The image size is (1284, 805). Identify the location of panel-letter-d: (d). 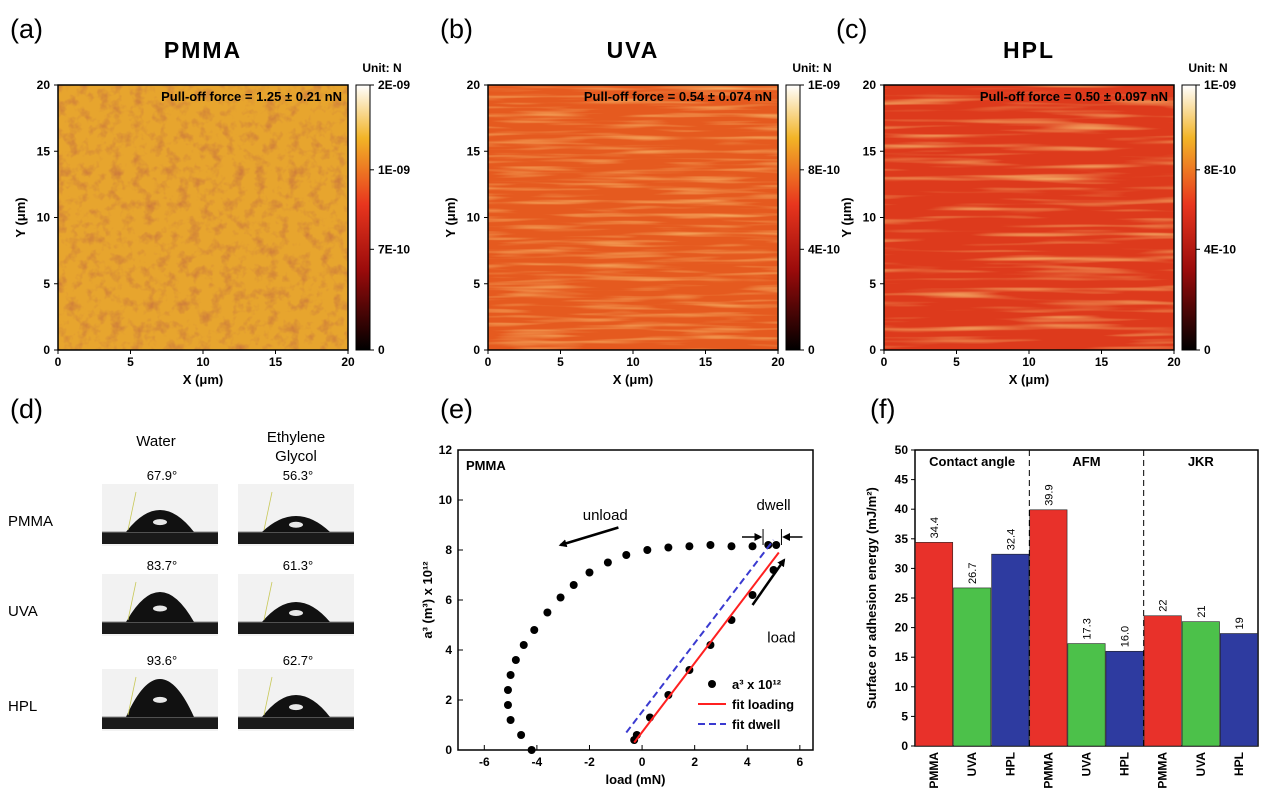
(26, 409).